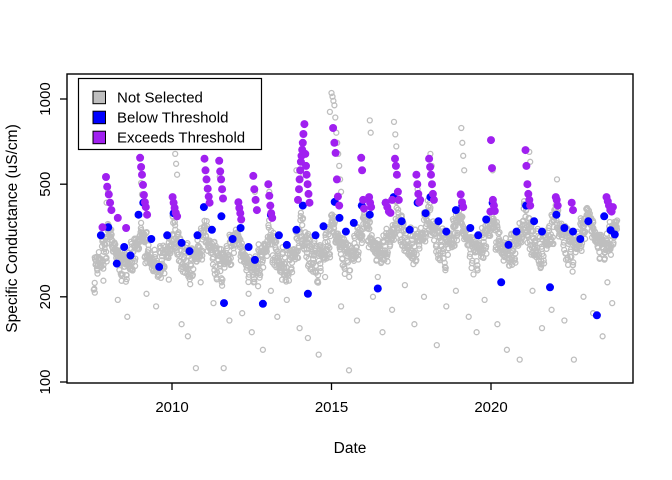  I want to click on legend-label-not-selected: Not Selected, so click(160, 98).